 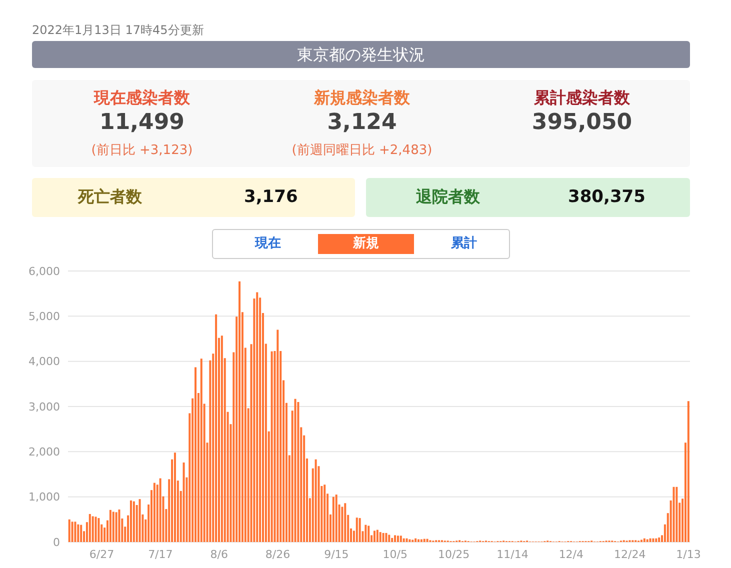 What do you see at coordinates (56, 542) in the screenshot?
I see `y-tick-label: 0` at bounding box center [56, 542].